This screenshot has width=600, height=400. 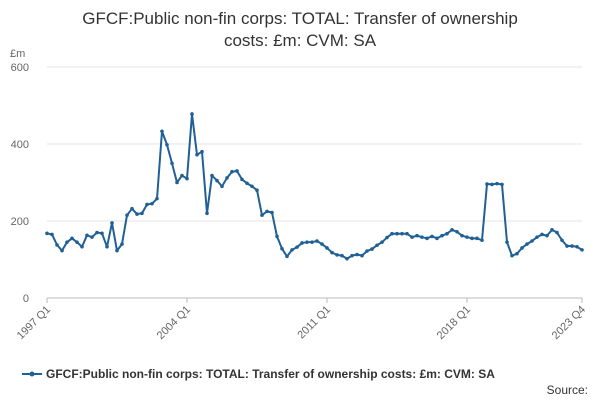 What do you see at coordinates (567, 390) in the screenshot?
I see `source-label: Source:` at bounding box center [567, 390].